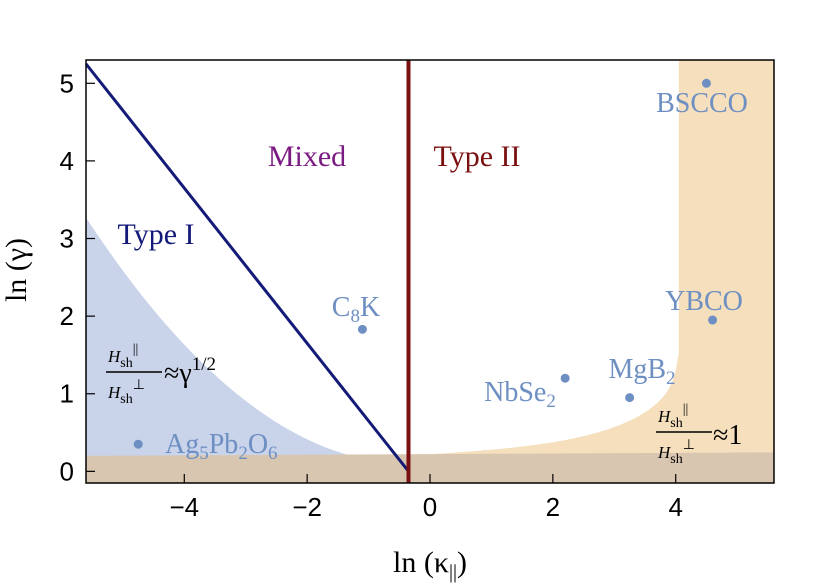 The image size is (830, 588). I want to click on x-tick-label: 0, so click(430, 507).